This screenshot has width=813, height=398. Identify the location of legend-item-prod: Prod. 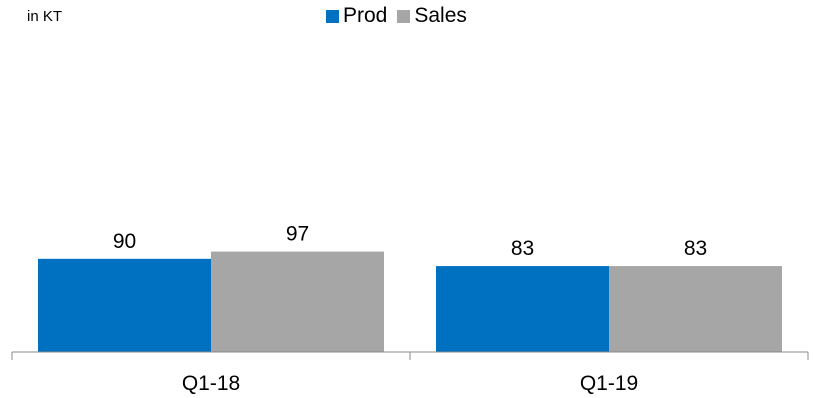
(356, 16).